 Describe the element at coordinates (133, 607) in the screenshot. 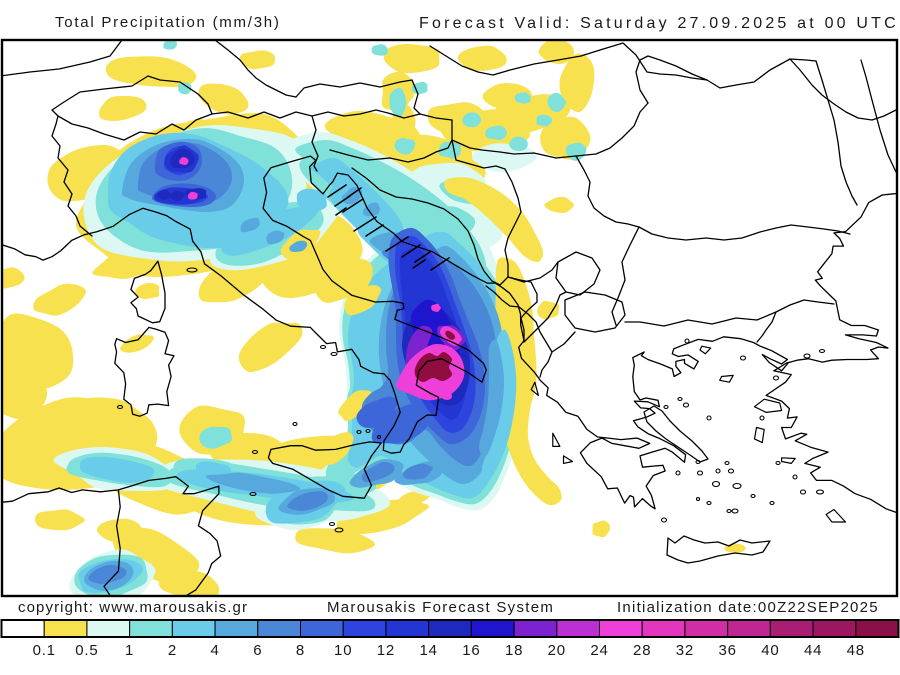

I see `svg-text: copyright: www.marousakis.gr` at that location.